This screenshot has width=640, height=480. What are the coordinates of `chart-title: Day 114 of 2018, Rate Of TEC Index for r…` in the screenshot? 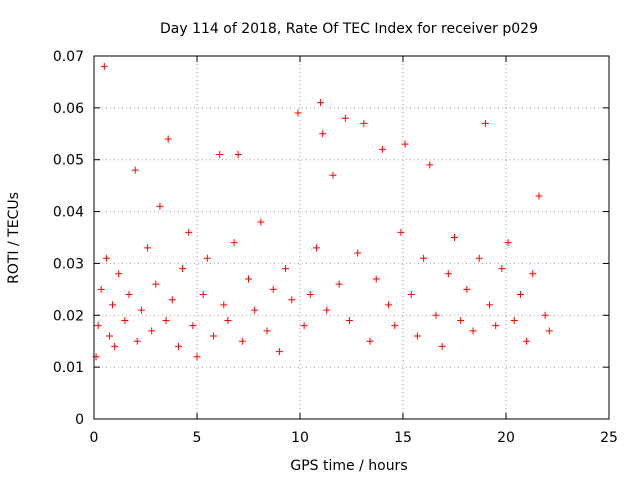 It's located at (349, 29).